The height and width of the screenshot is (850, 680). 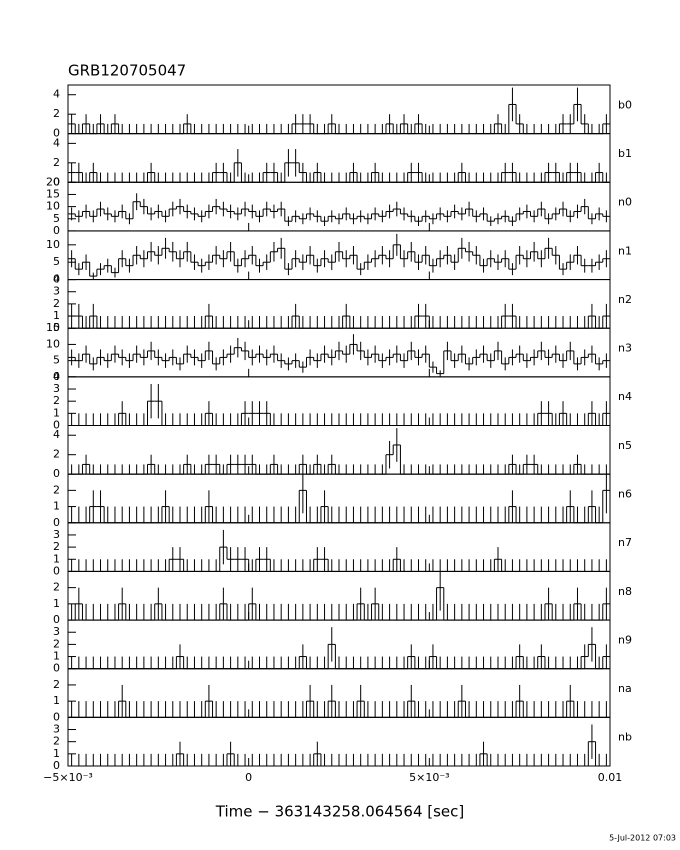 I want to click on x-tick-label: −5×10⁻³, so click(x=68, y=777).